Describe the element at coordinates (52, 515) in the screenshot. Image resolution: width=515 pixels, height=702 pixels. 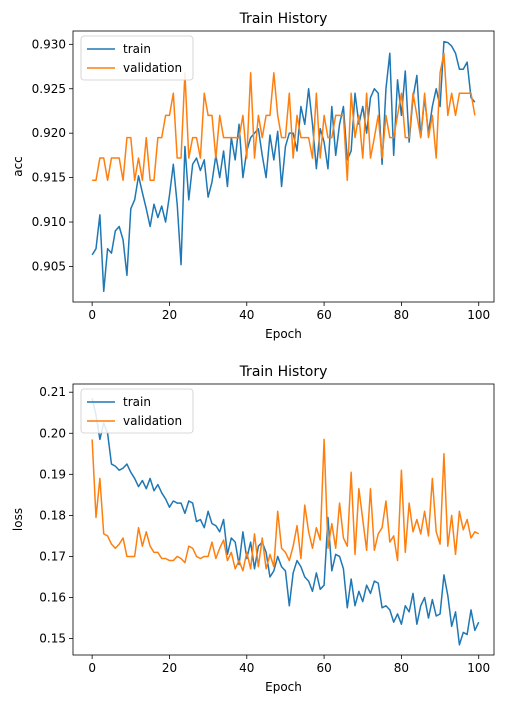
I see `y-tick-label: 0.18` at that location.